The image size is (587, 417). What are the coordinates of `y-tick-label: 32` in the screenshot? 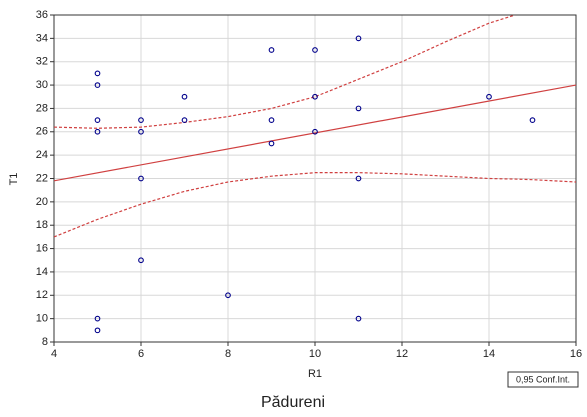 It's located at (42, 62).